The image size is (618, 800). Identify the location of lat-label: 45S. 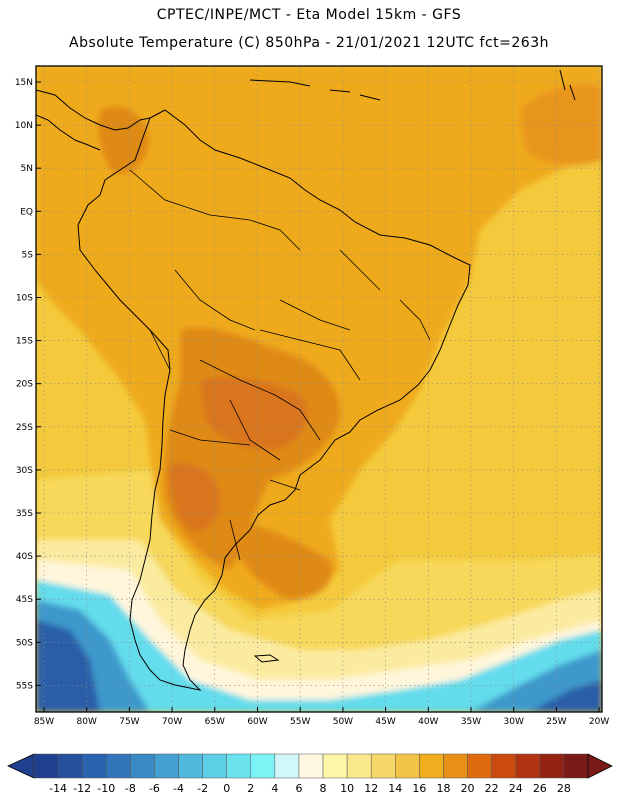
(24, 600).